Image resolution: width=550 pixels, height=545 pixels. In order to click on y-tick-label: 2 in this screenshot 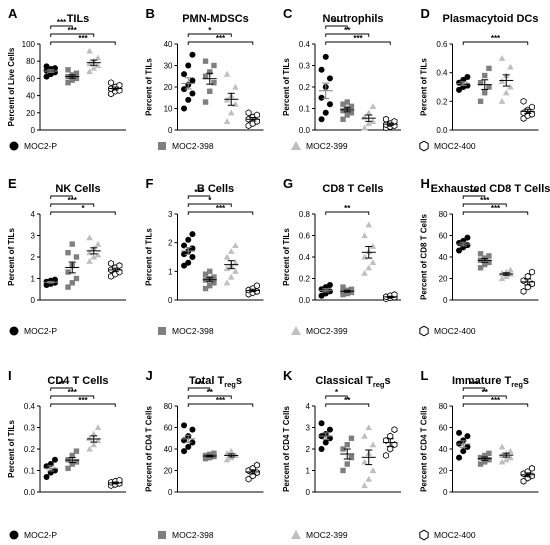, I will do `click(33, 257)`.